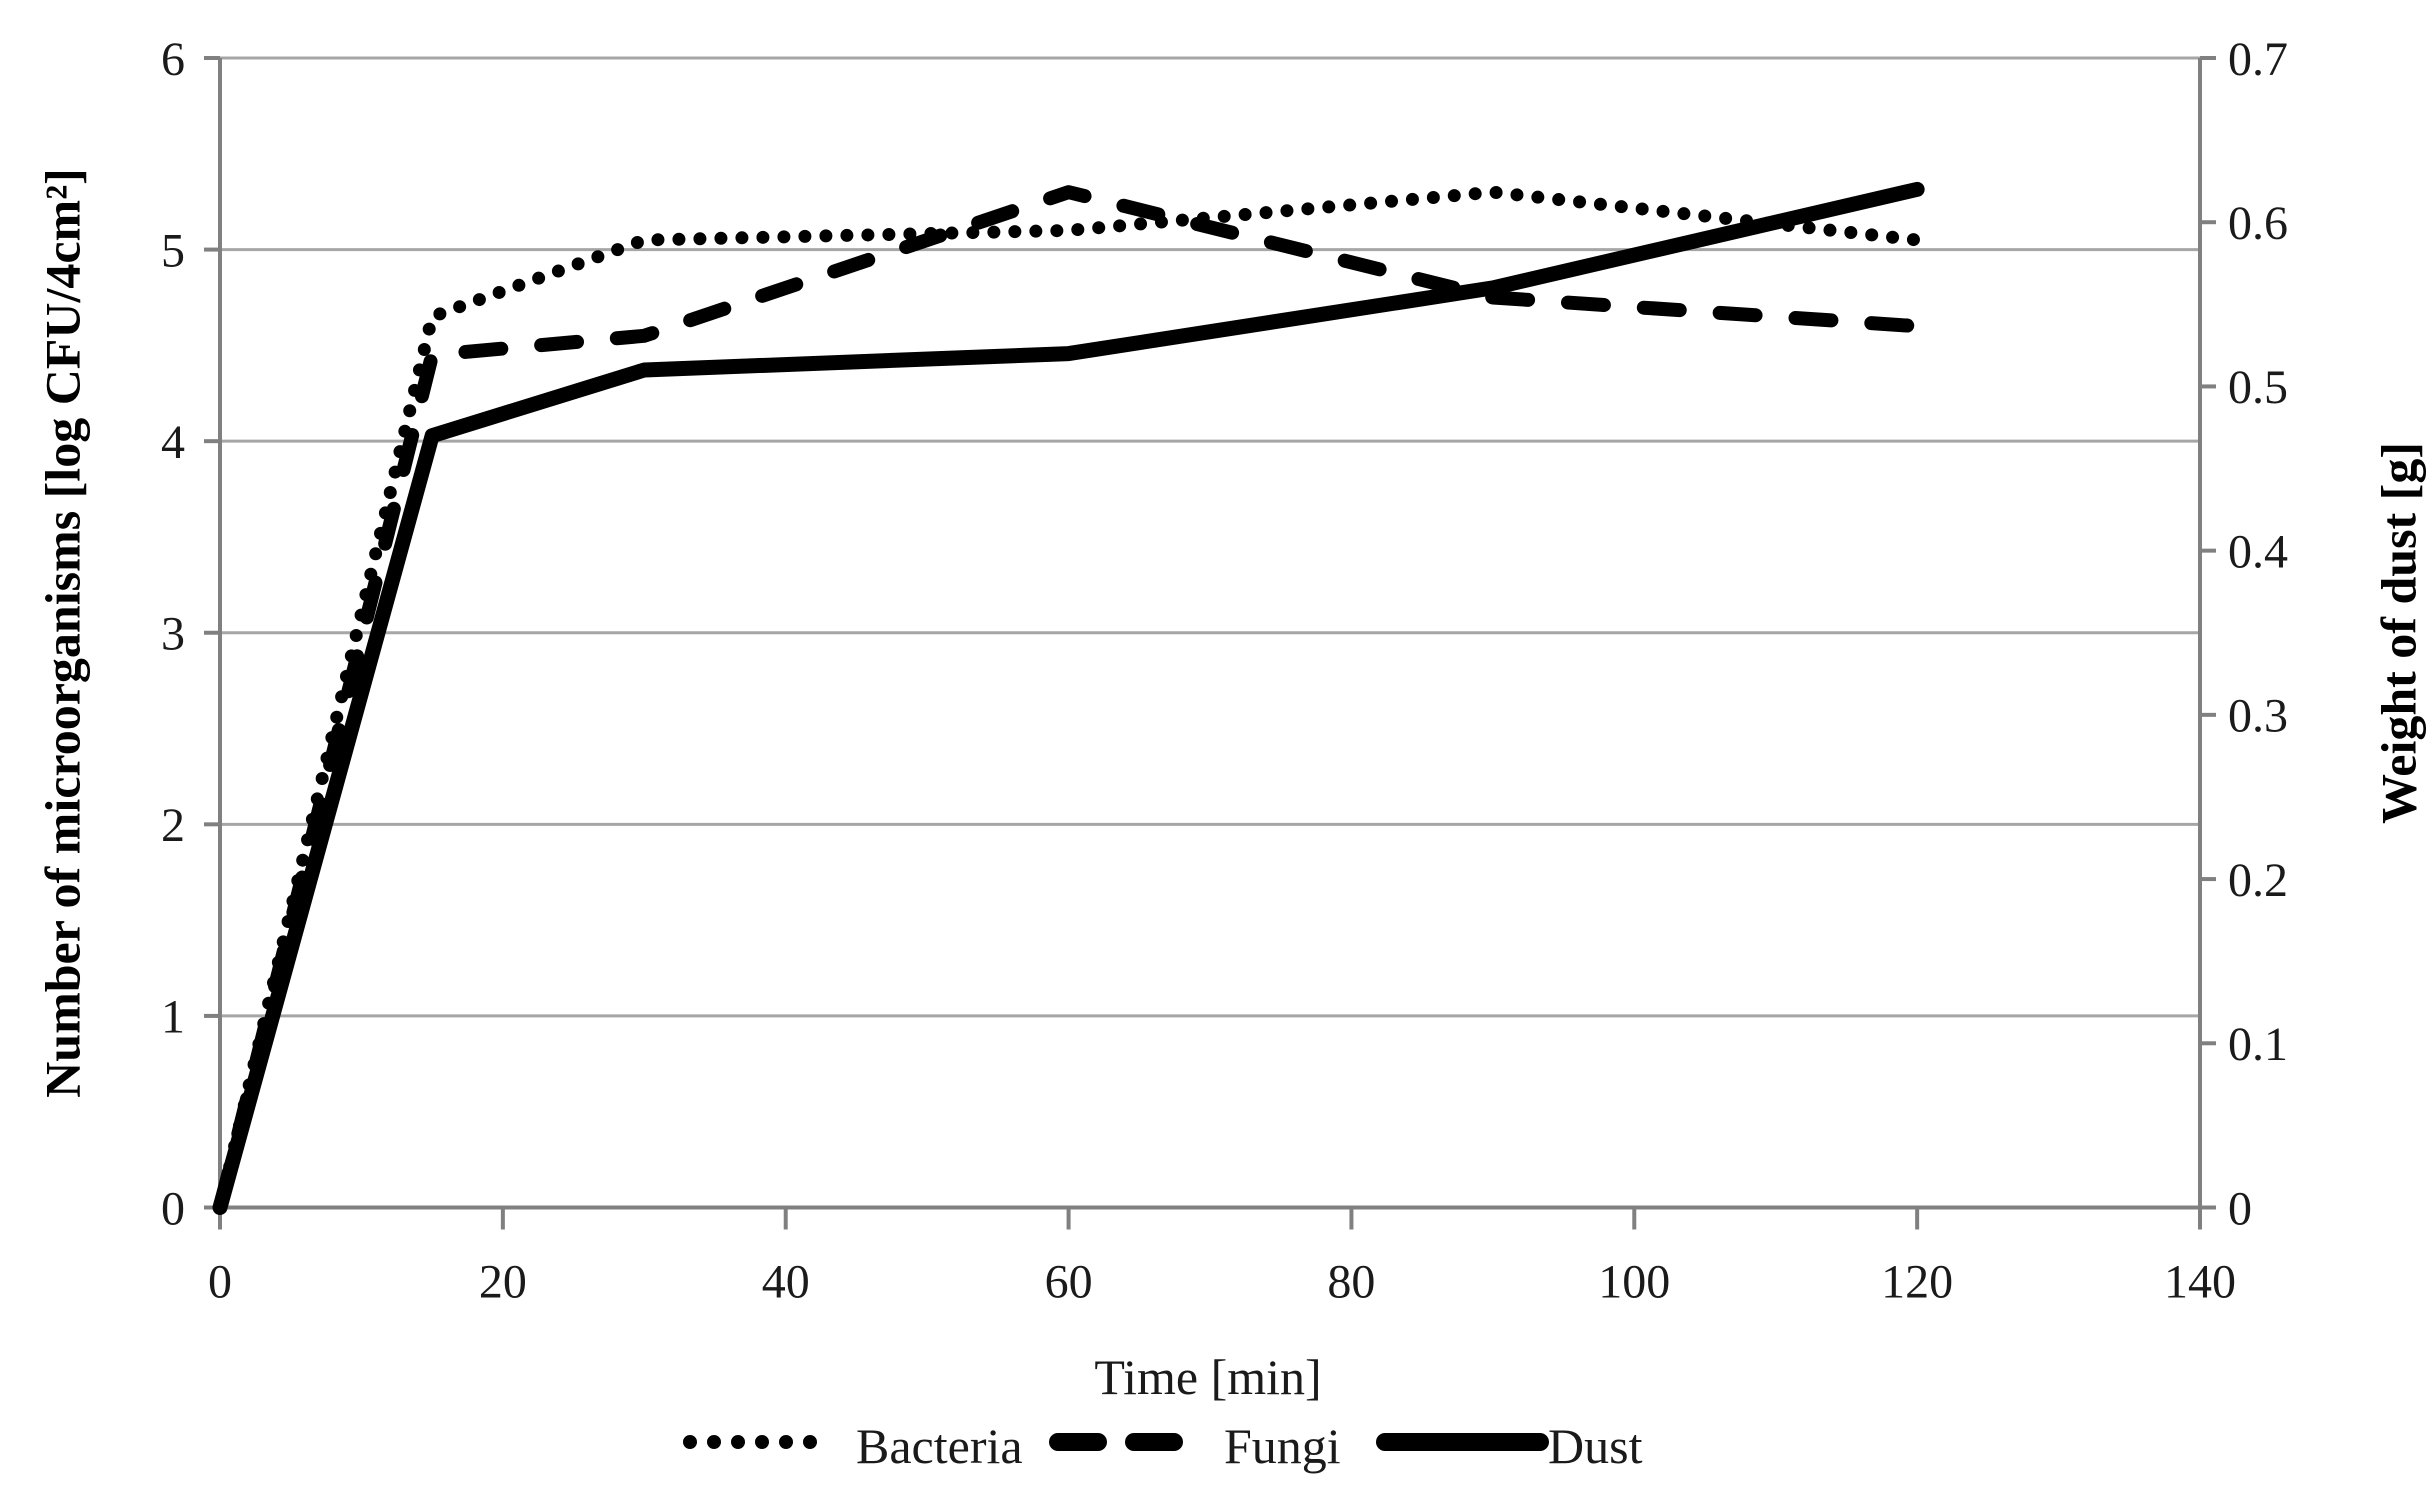 Image resolution: width=2430 pixels, height=1491 pixels. What do you see at coordinates (173, 825) in the screenshot?
I see `y-left-tick-label-2: 2` at bounding box center [173, 825].